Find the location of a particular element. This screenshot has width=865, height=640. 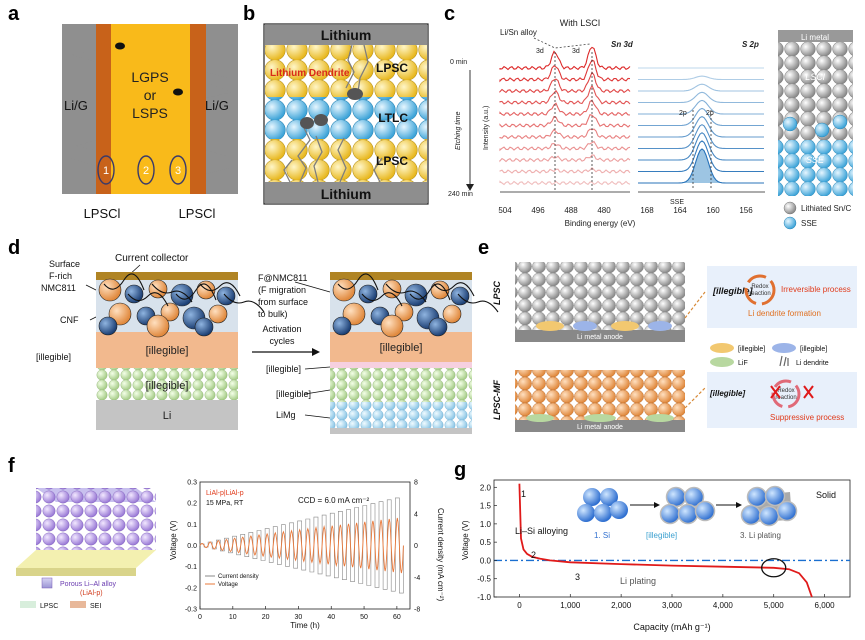

f-y-right-tick: 0 is located at coordinates (416, 546).